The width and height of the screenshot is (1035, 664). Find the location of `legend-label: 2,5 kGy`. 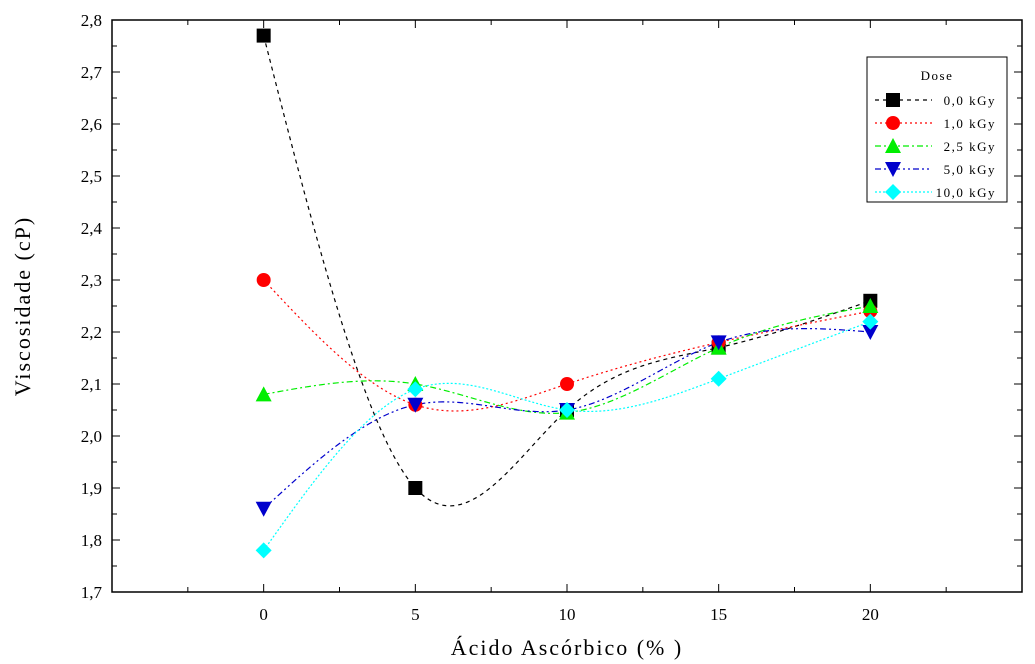

legend-label: 2,5 kGy is located at coordinates (970, 146).